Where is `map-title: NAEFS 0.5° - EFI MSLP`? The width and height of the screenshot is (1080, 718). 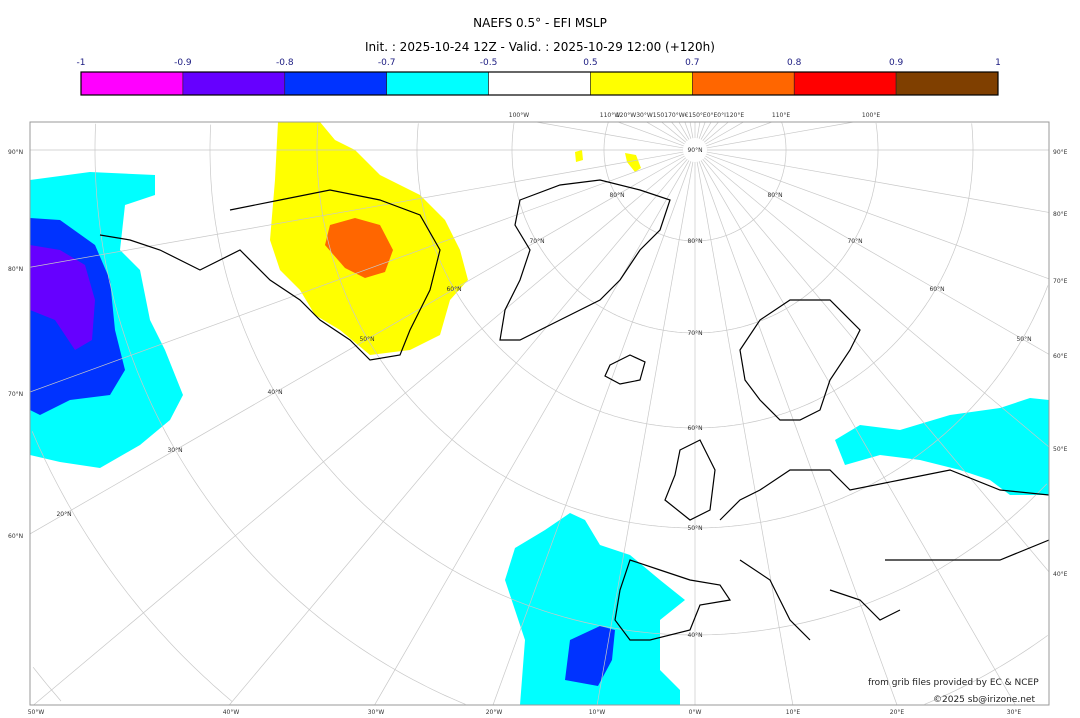
map-title: NAEFS 0.5° - EFI MSLP is located at coordinates (540, 23).